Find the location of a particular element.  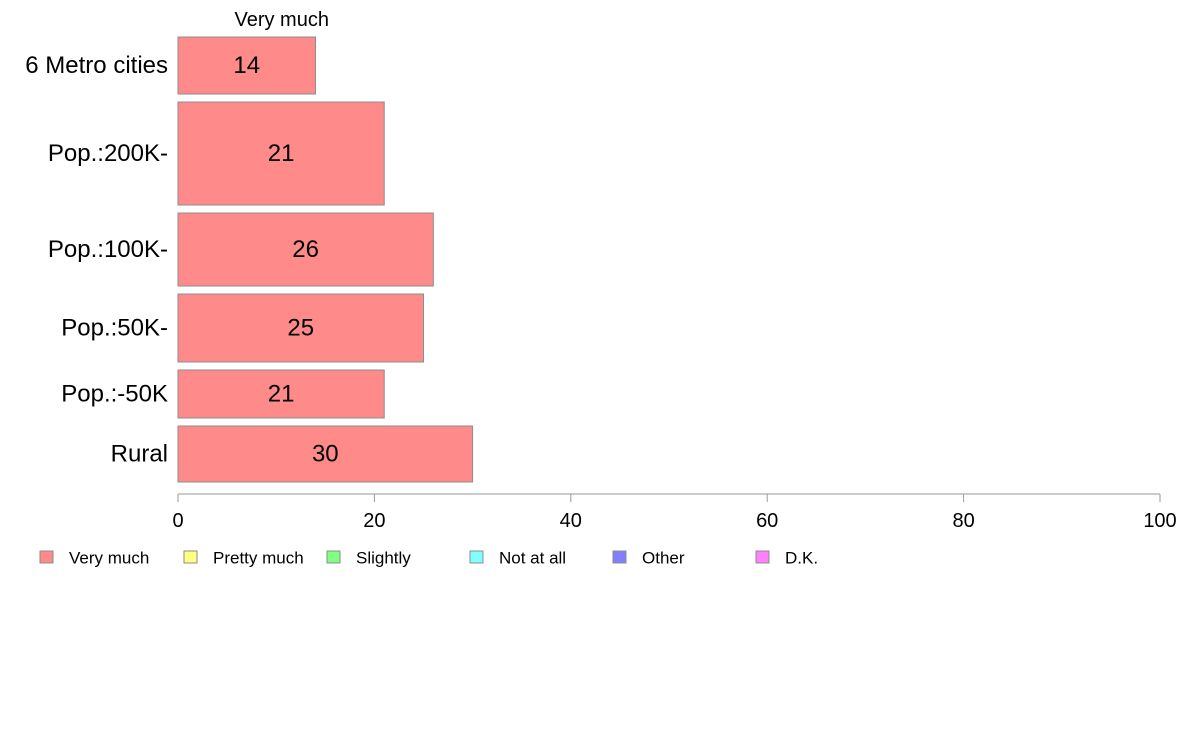

x-tick-label-0: 0 is located at coordinates (177, 521).